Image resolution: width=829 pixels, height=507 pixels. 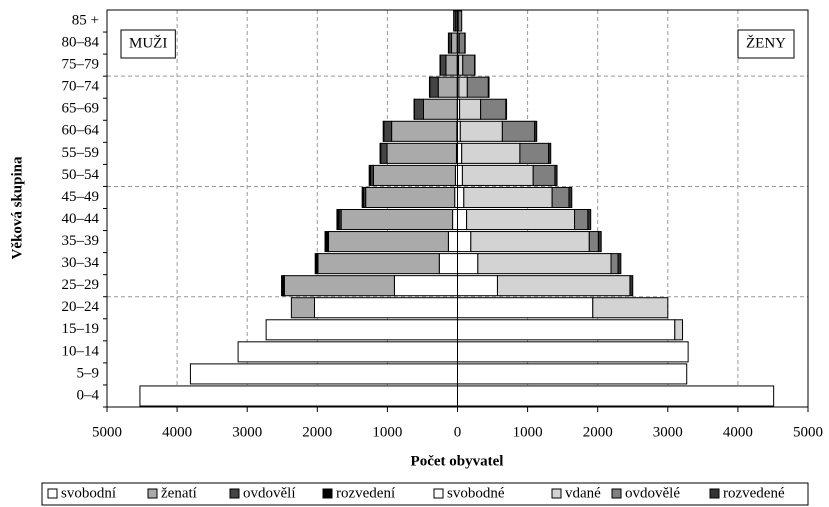 I want to click on y-tick-label: 10–14, so click(x=81, y=351).